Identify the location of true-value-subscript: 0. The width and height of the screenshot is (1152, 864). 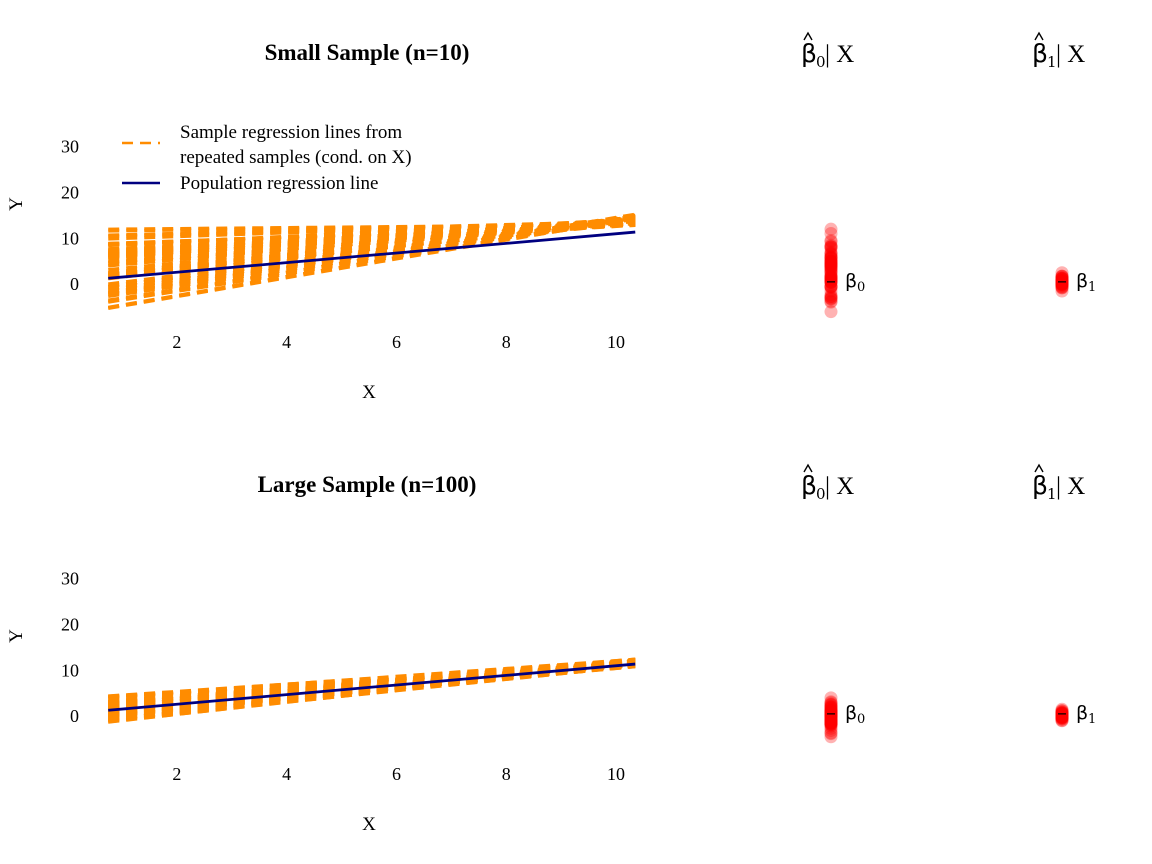
(861, 287).